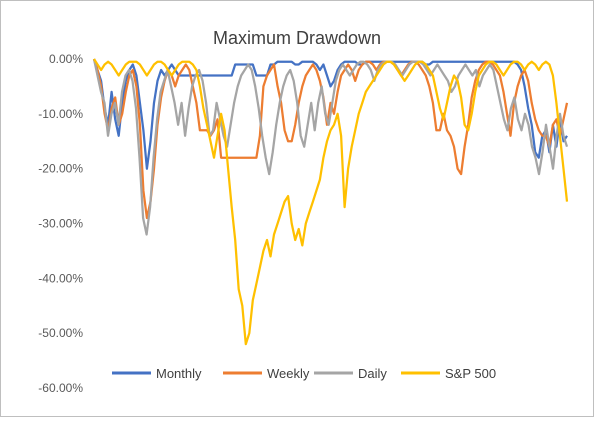 This screenshot has height=421, width=594. I want to click on y-tick-label: -20.00%, so click(60, 169).